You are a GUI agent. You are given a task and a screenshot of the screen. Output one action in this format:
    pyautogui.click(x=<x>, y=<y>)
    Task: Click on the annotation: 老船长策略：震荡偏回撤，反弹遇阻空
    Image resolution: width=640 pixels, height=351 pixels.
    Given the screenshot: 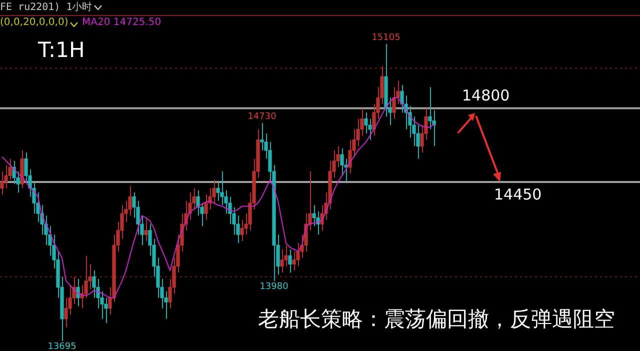 What is the action you would take?
    pyautogui.click(x=436, y=319)
    